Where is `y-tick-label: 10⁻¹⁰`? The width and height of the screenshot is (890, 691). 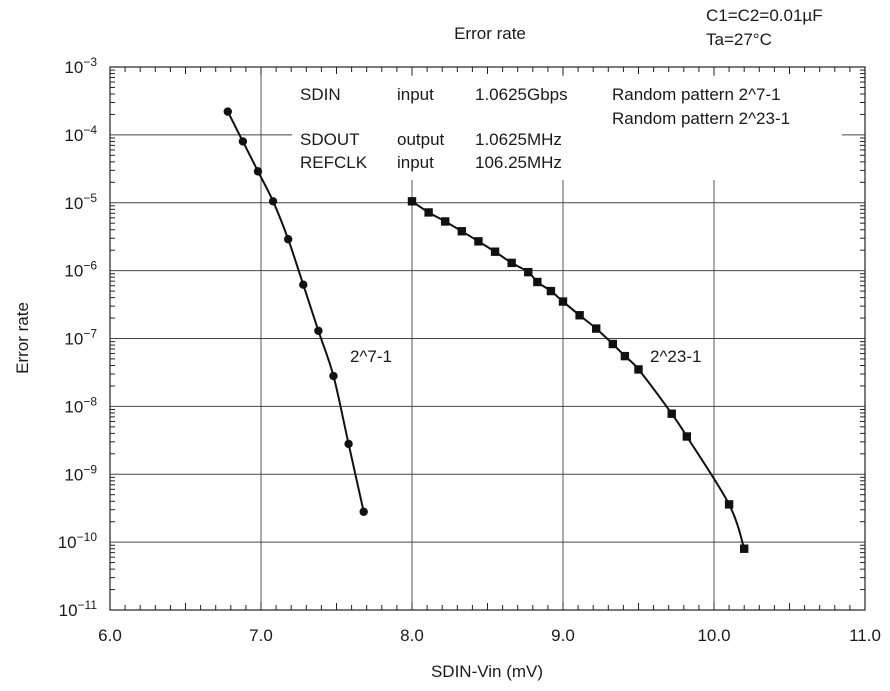
y-tick-label: 10⁻¹⁰ is located at coordinates (78, 541).